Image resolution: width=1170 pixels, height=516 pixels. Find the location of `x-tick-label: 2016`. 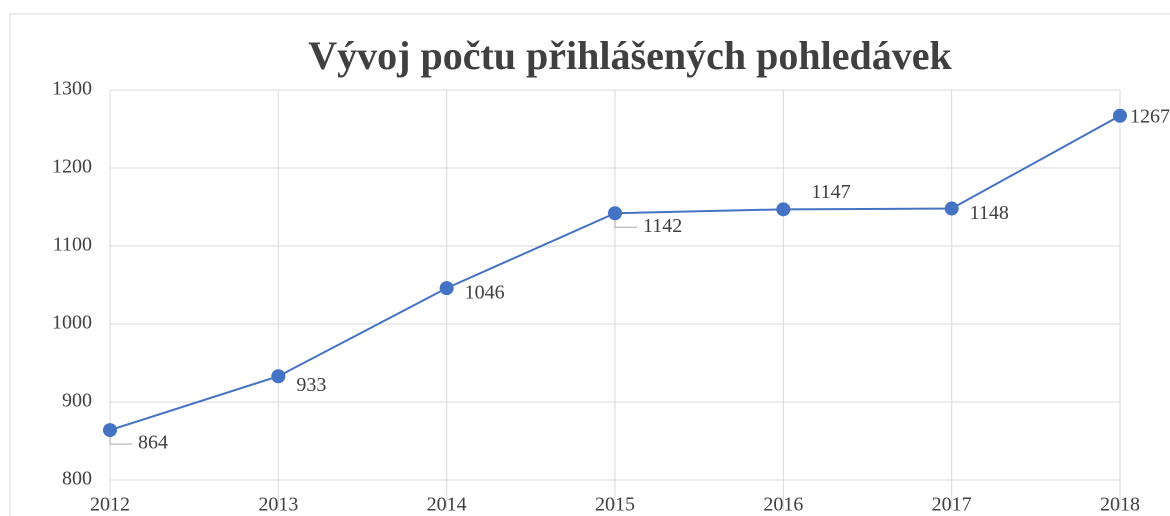

x-tick-label: 2016 is located at coordinates (783, 505).